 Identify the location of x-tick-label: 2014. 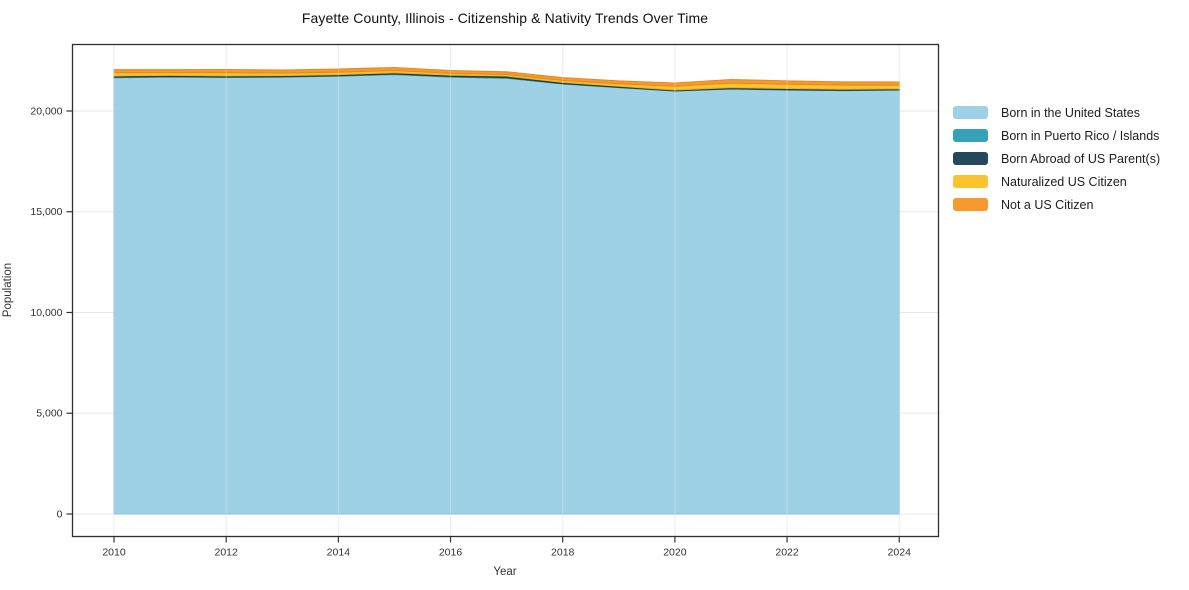
(339, 553).